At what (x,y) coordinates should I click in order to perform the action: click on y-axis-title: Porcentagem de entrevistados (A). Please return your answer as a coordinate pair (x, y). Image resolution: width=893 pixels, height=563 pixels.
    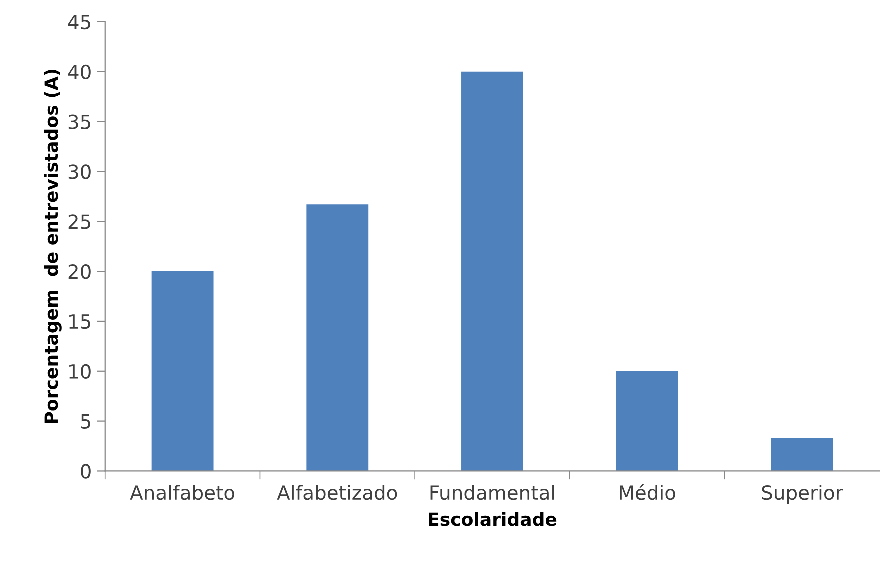
    Looking at the image, I should click on (53, 247).